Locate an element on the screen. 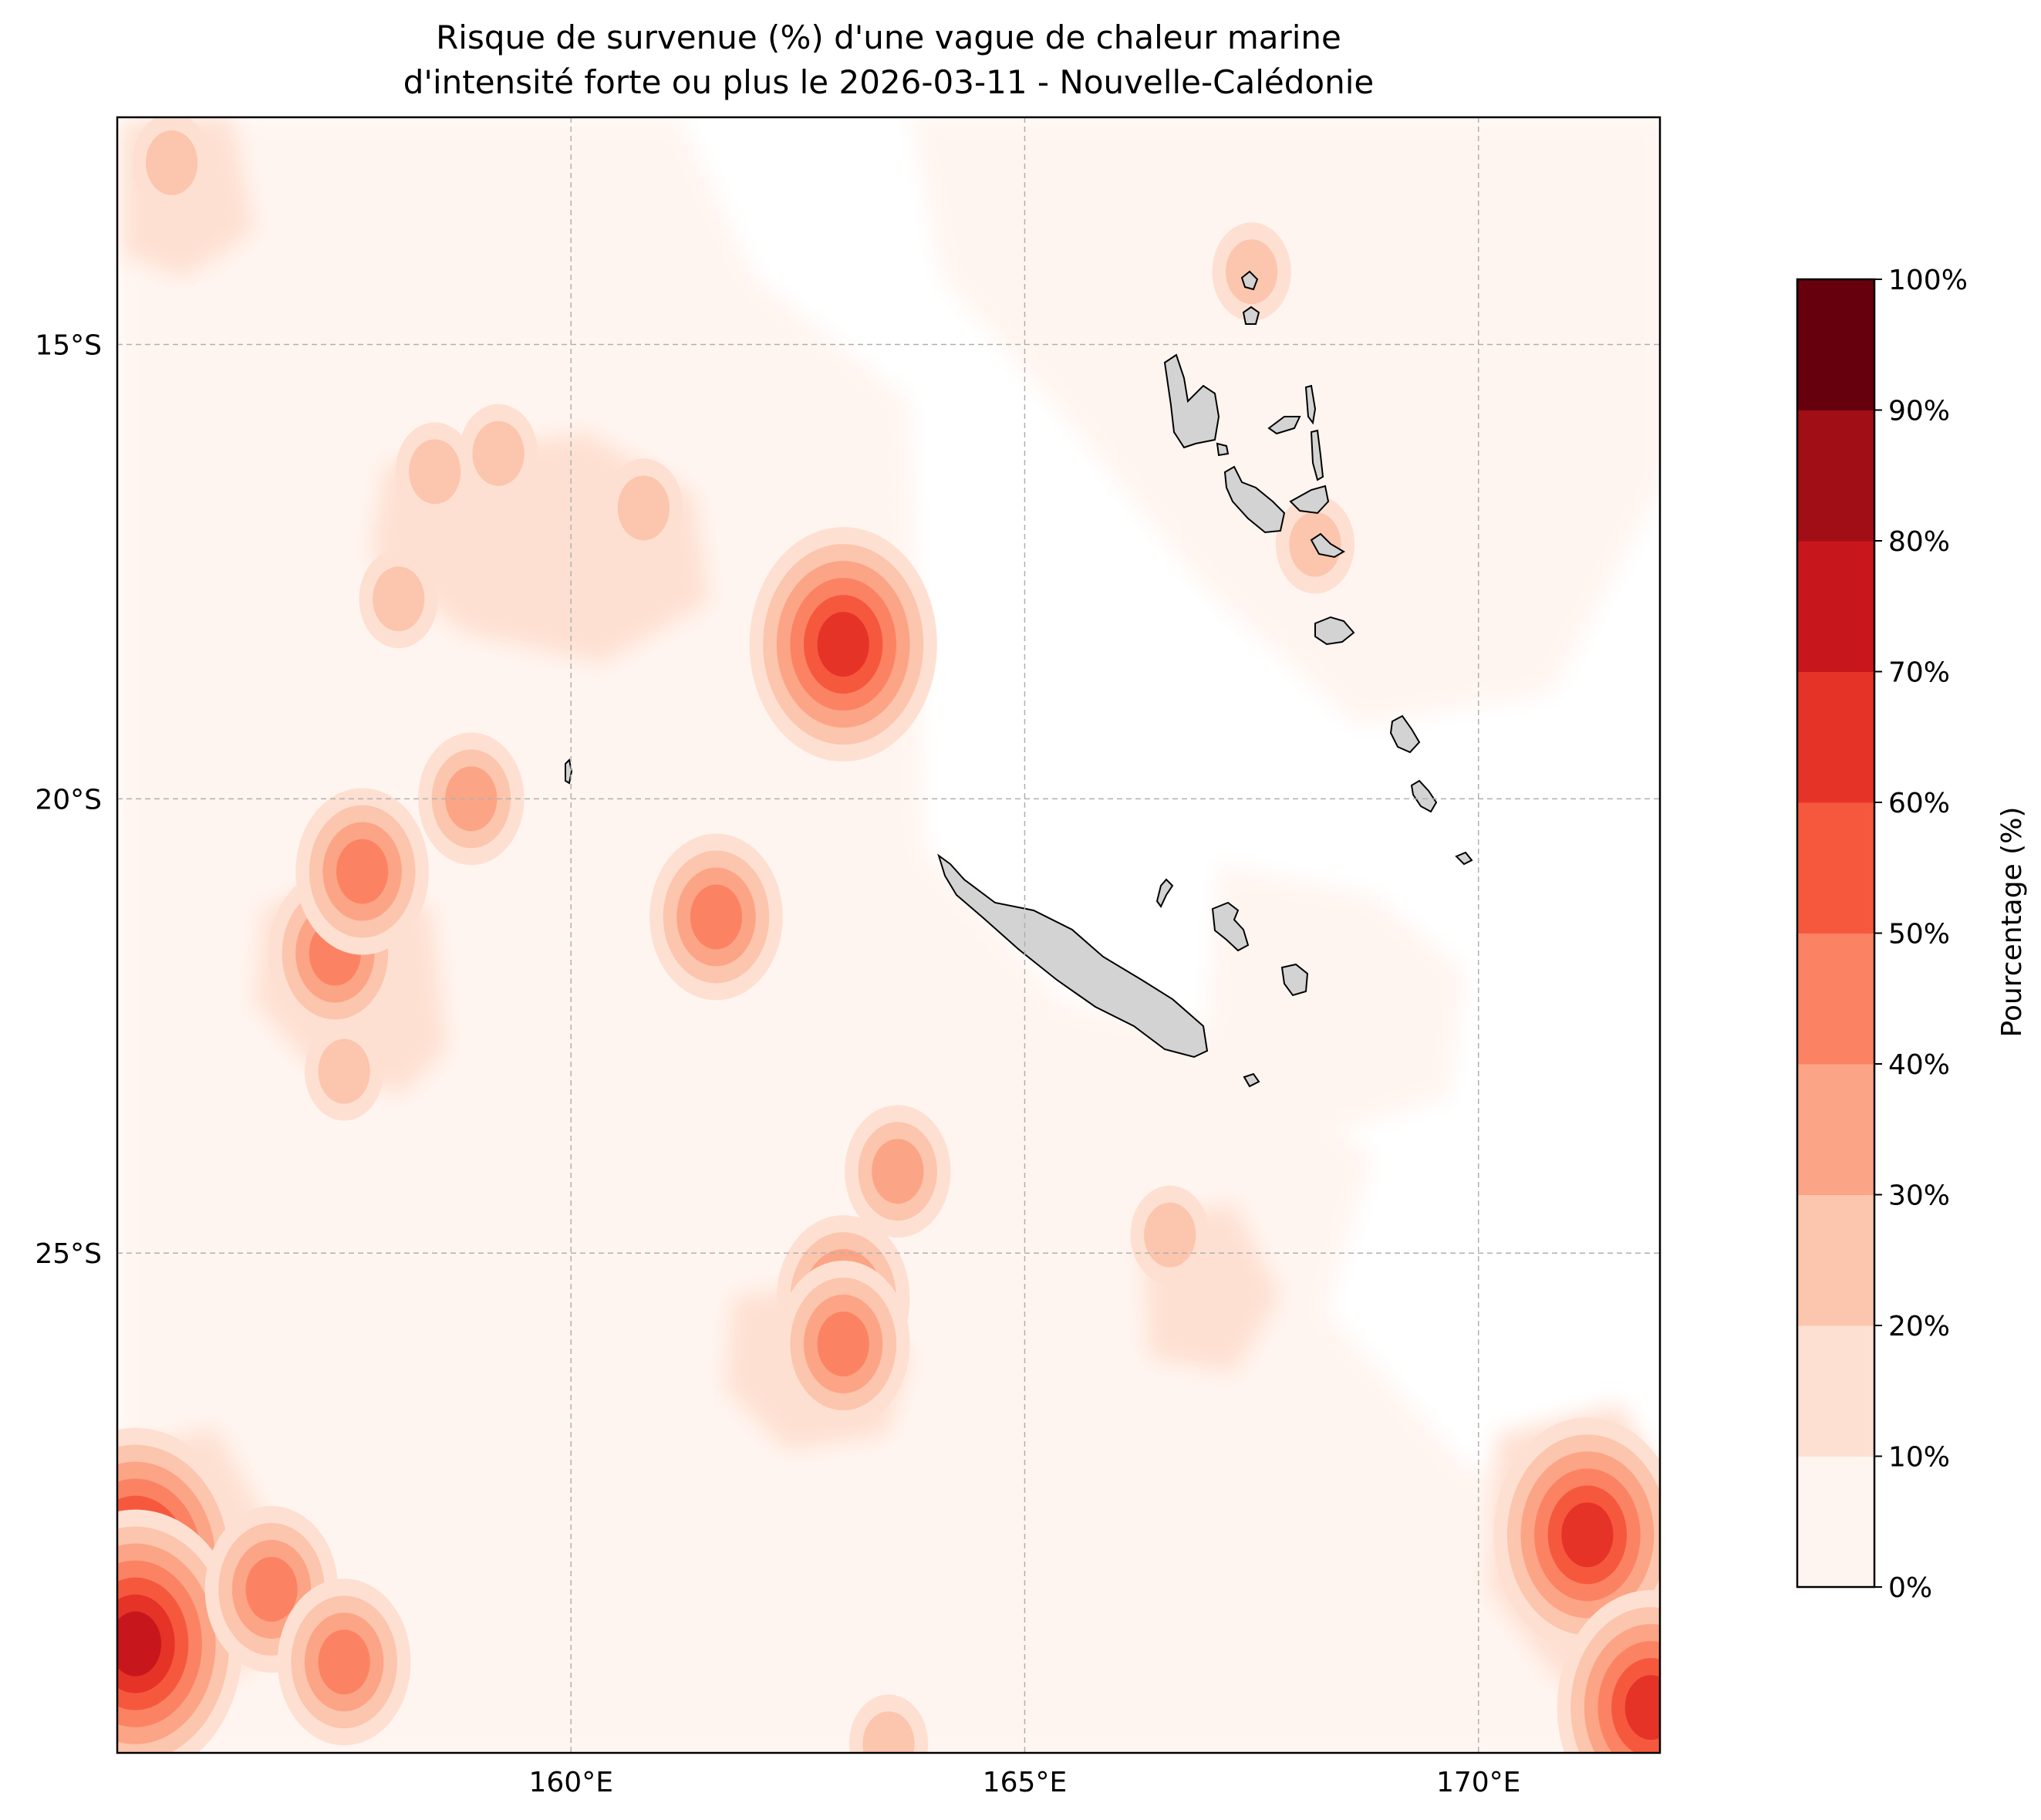 This screenshot has height=1820, width=2041. island-vanuatu-efate is located at coordinates (1334, 631).